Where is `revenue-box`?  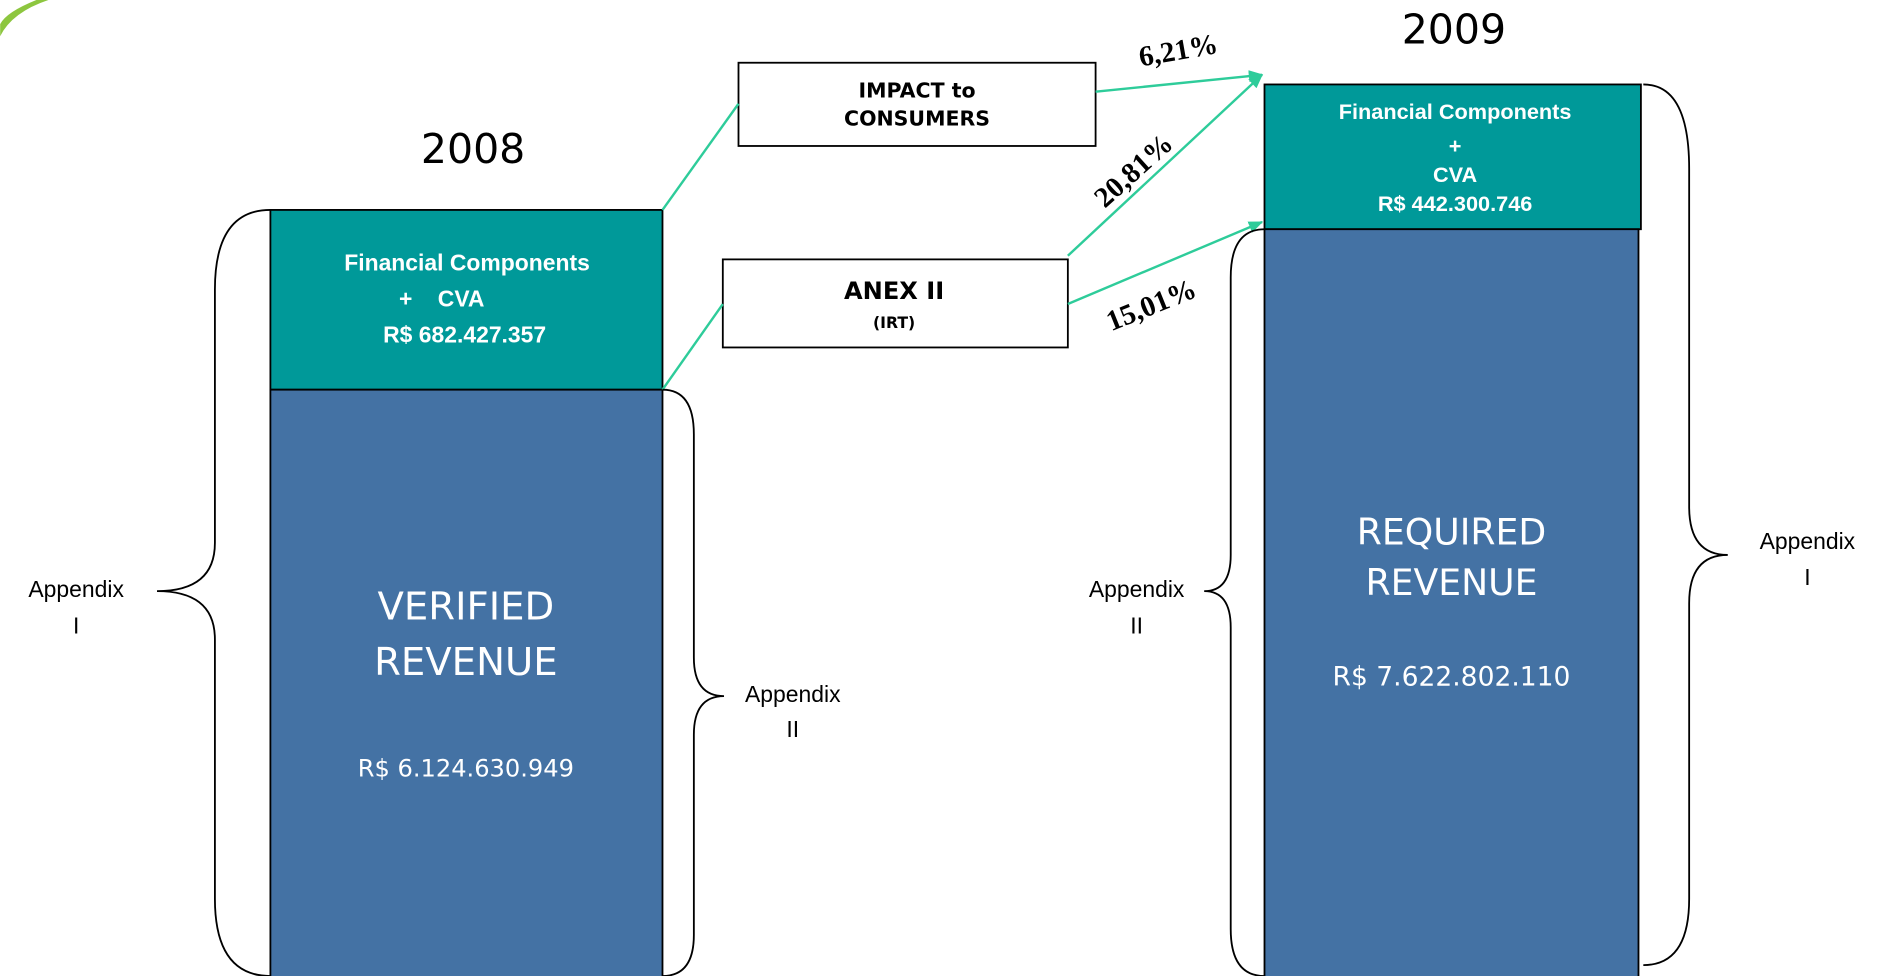
revenue-box is located at coordinates (466, 682).